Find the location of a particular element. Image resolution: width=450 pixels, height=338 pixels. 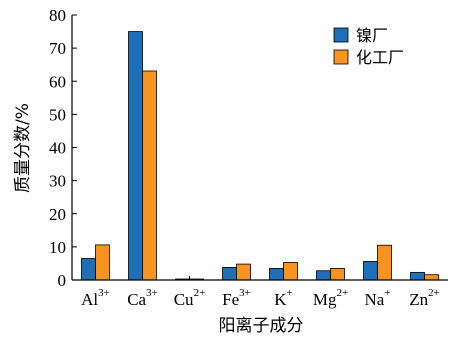

x-tick-label-zn: Zn2+ is located at coordinates (424, 298).